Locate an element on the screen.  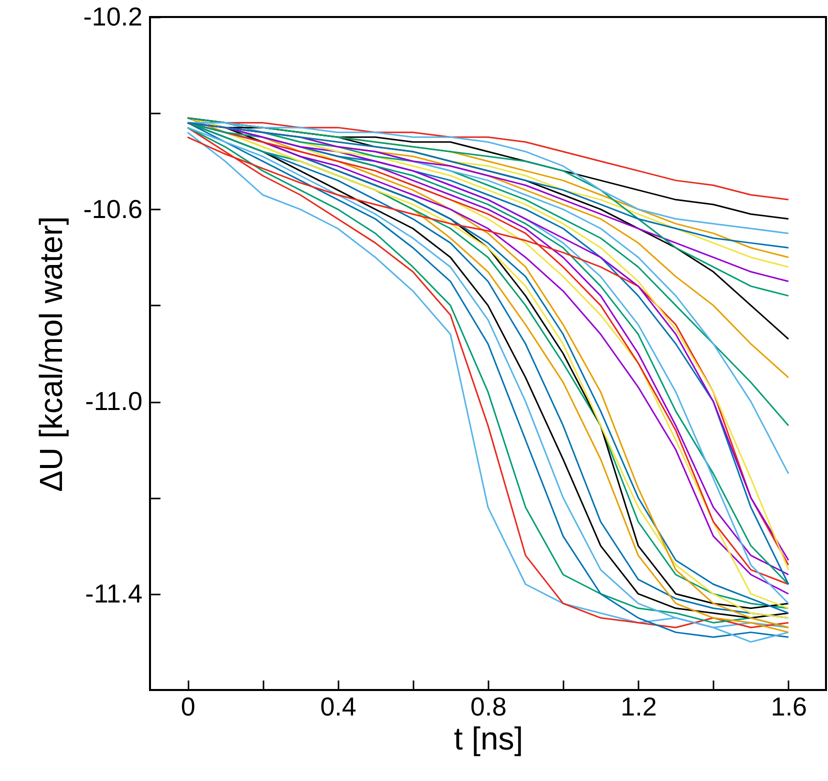
y-tick-label: -10.2 is located at coordinates (112, 17).